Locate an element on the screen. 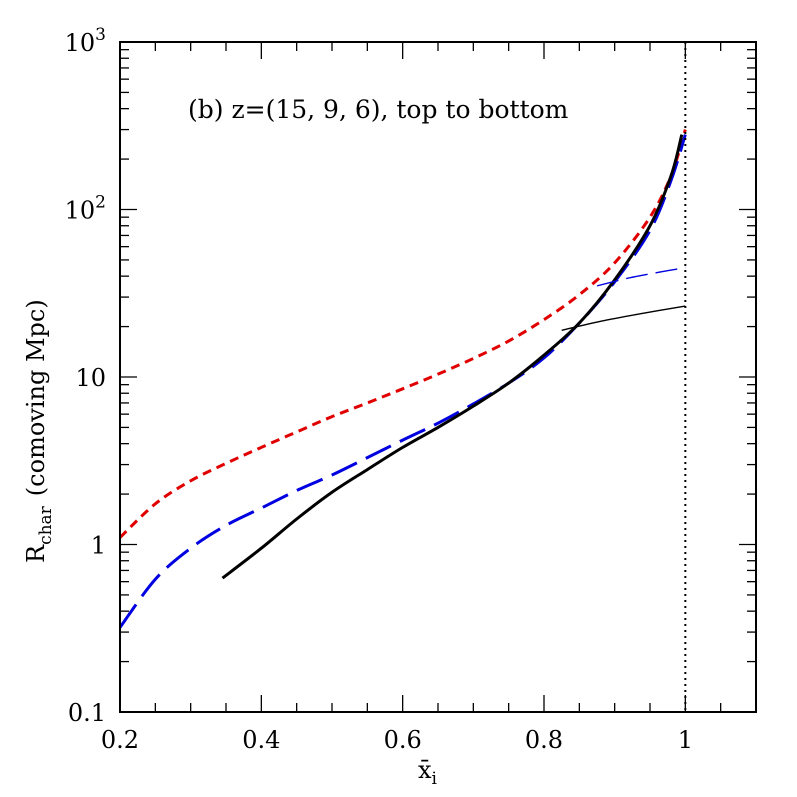 The image size is (797, 797). y-axis-unit: (comoving Mpc) is located at coordinates (36, 397).